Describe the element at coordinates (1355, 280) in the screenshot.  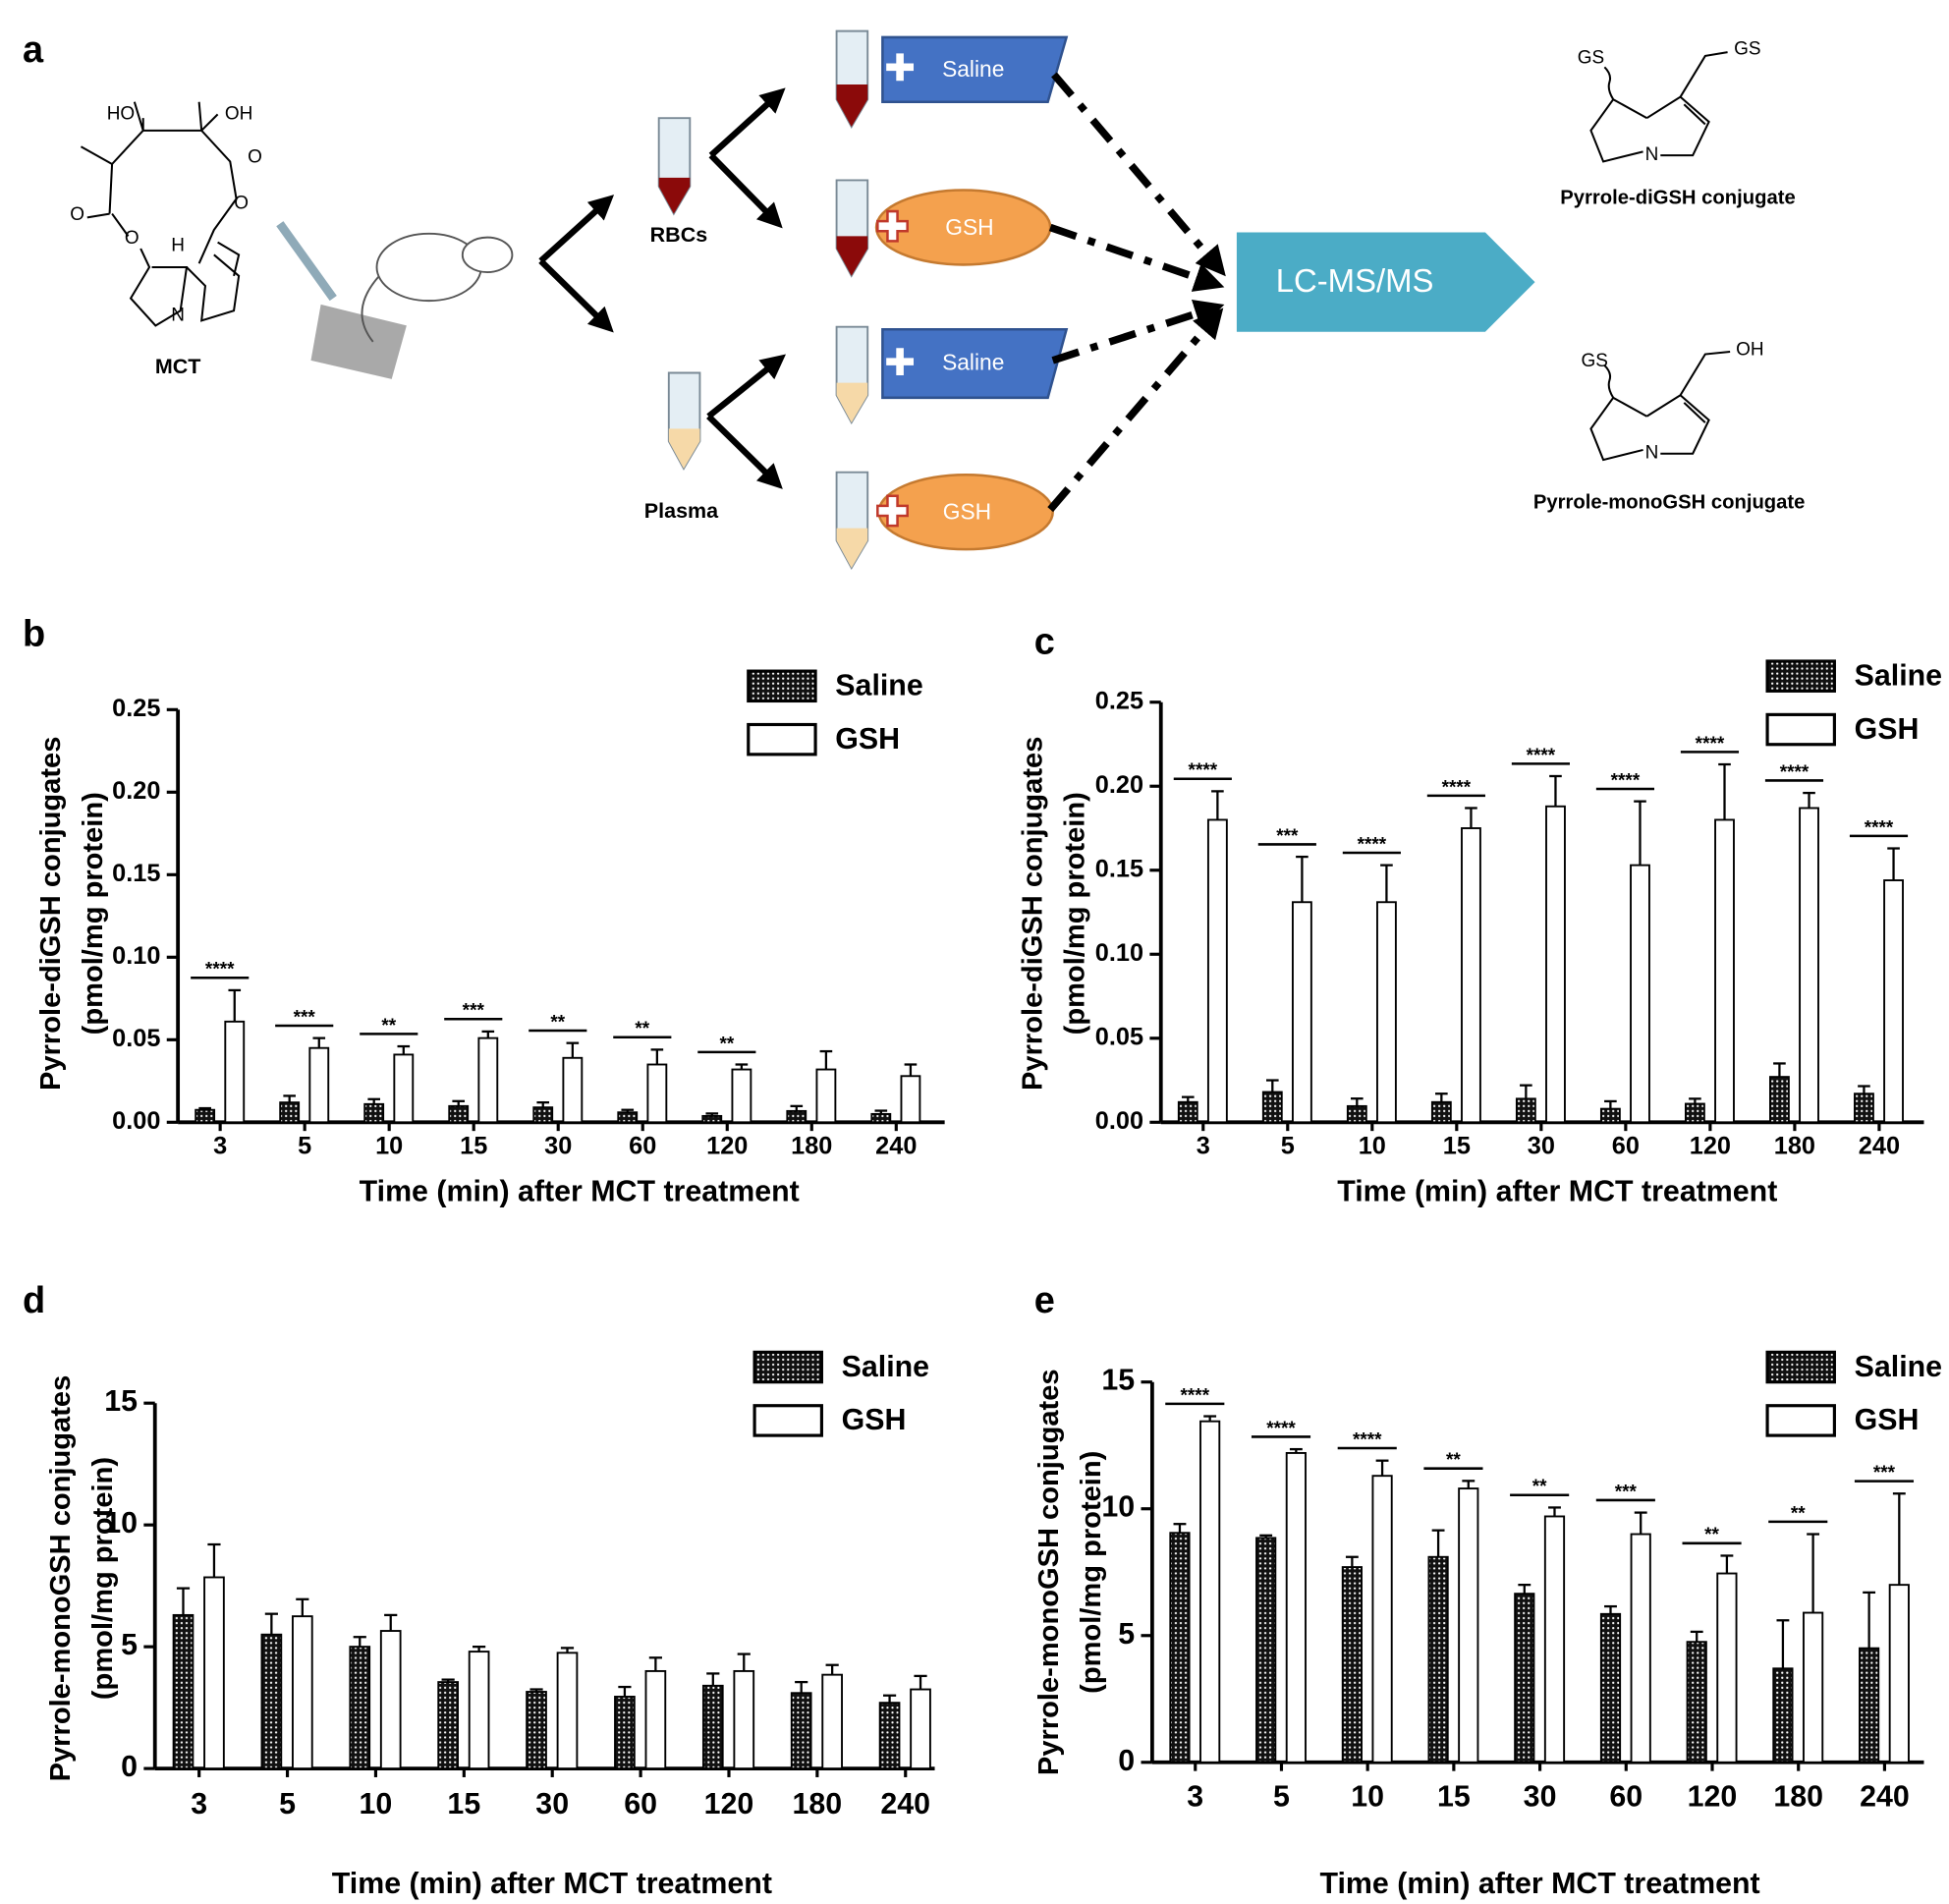
I see `analysis-label: LC-MS/MS` at that location.